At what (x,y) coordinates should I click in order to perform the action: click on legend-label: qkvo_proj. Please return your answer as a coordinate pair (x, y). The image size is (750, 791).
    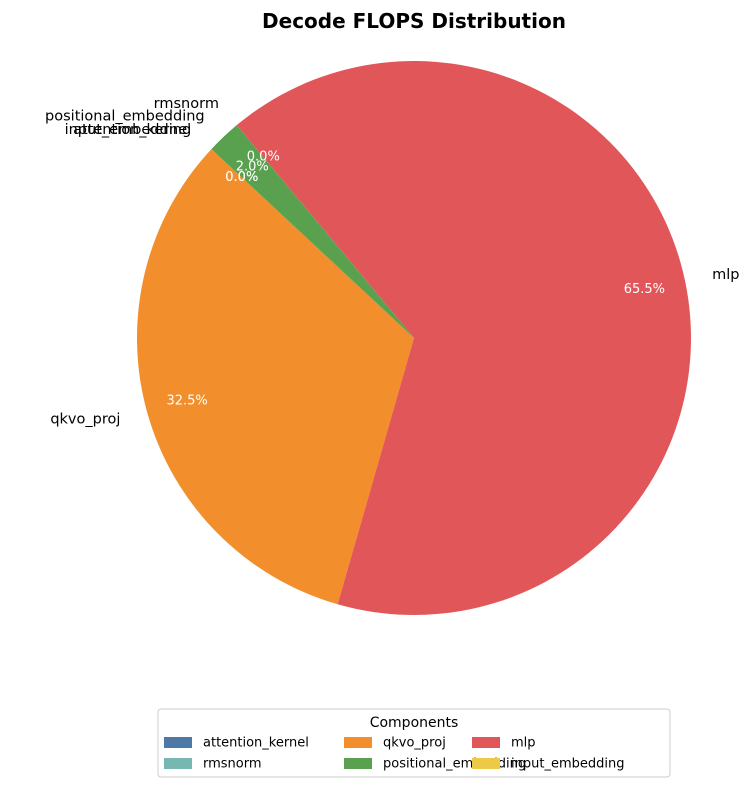
    Looking at the image, I should click on (414, 743).